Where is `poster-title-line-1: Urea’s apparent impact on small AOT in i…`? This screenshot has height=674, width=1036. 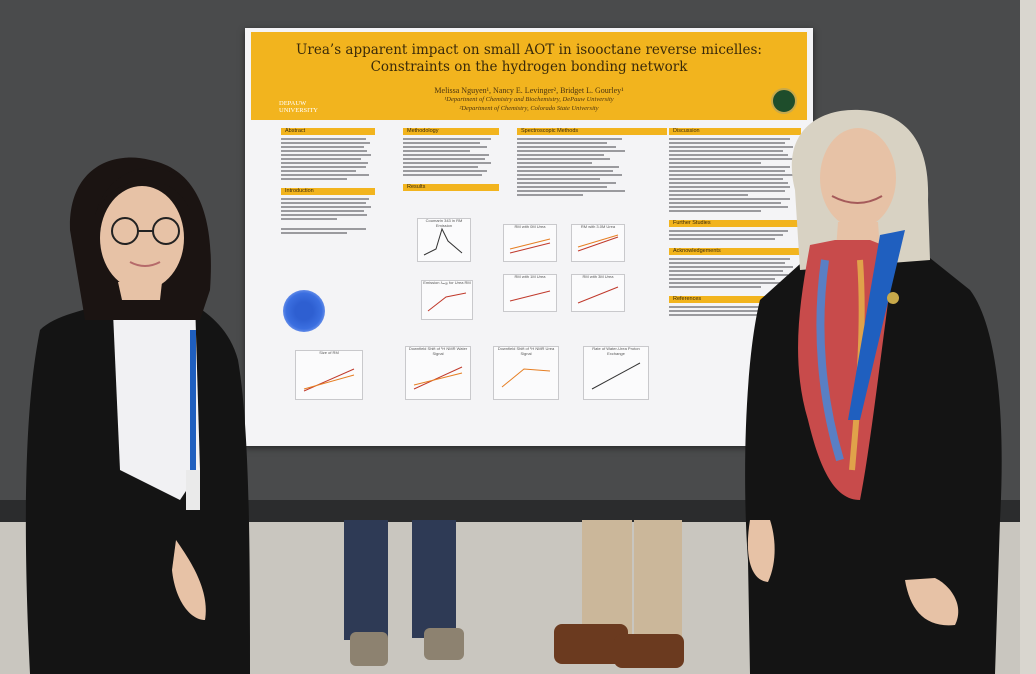
poster-title-line-1: Urea’s apparent impact on small AOT in i… is located at coordinates (529, 50).